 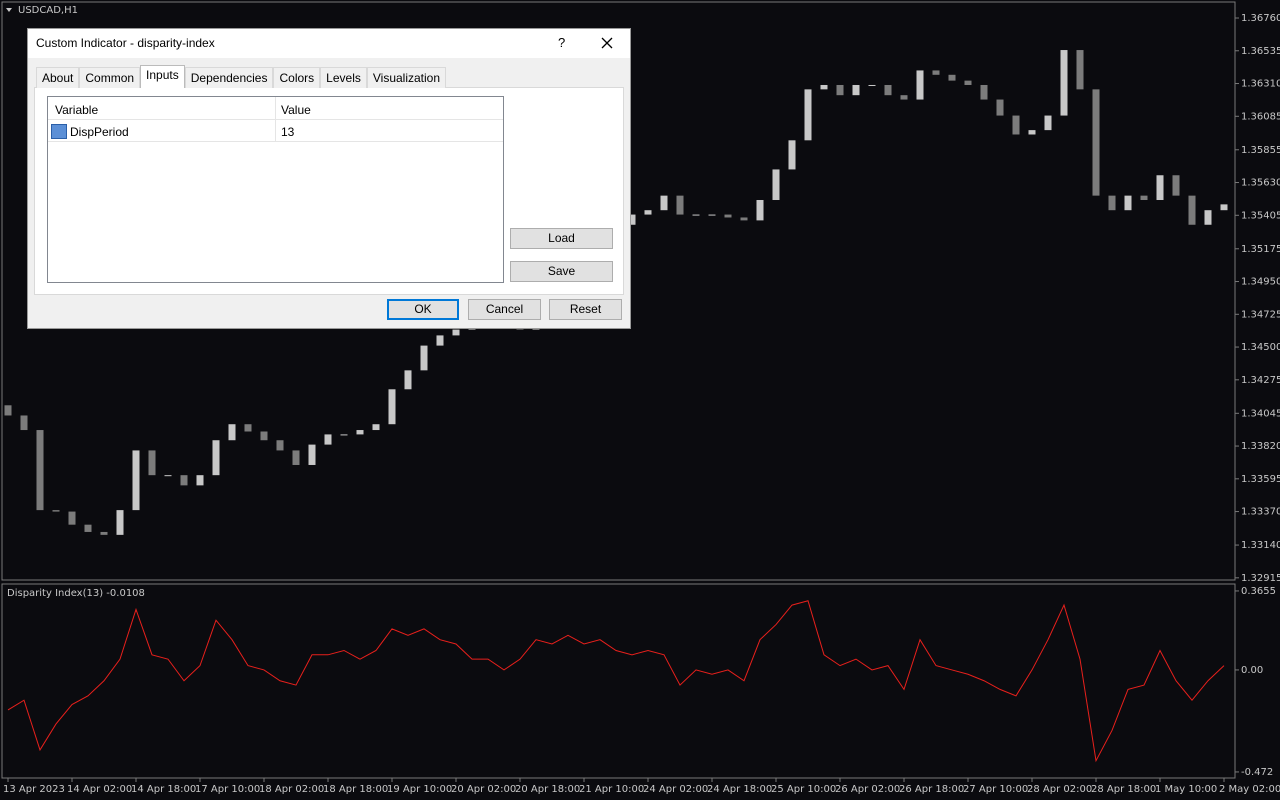 What do you see at coordinates (562, 42) in the screenshot?
I see `help-button: ?` at bounding box center [562, 42].